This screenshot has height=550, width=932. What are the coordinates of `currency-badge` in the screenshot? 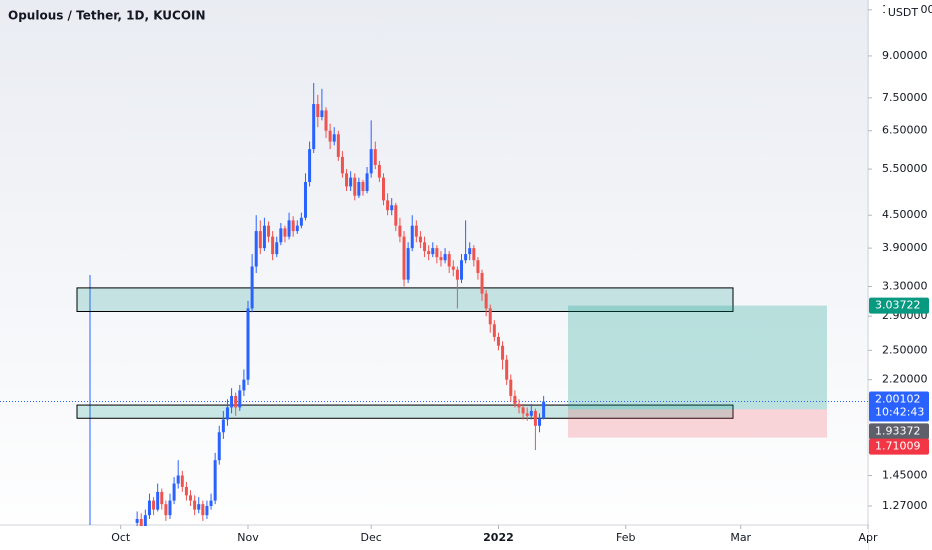 It's located at (903, 13).